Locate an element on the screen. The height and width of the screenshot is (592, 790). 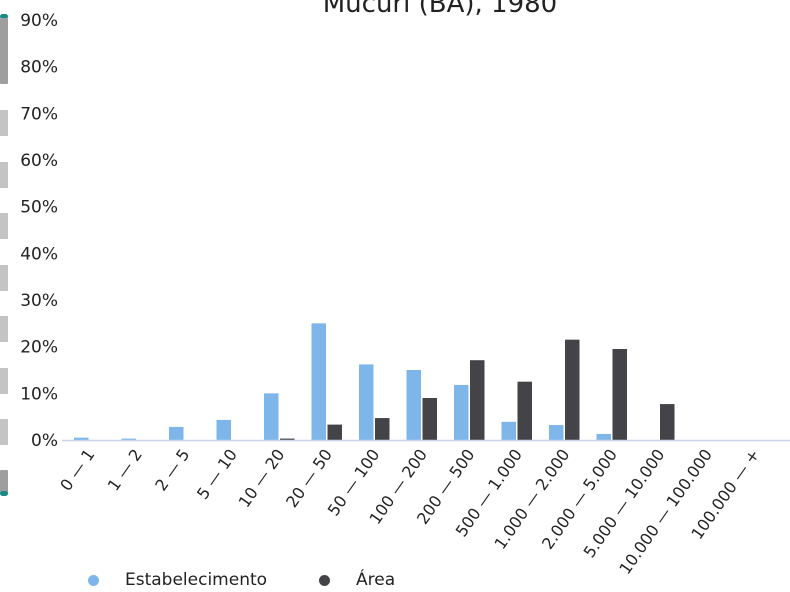
y-axis: 0% 10% 20% 30% 40% 50% 60% 70% 80% 90% is located at coordinates (39, 231).